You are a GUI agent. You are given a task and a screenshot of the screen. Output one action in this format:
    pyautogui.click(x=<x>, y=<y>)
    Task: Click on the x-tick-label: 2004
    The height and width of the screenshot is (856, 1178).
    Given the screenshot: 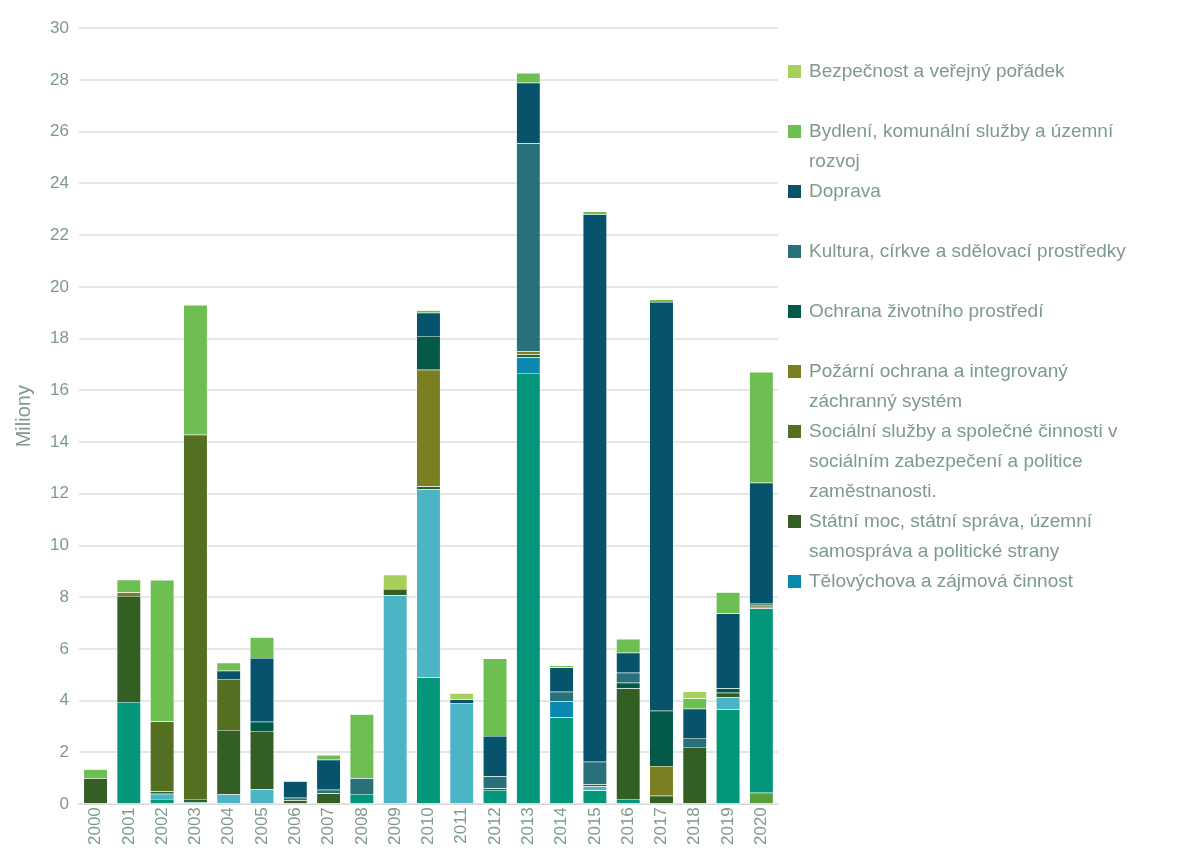 What is the action you would take?
    pyautogui.click(x=228, y=826)
    